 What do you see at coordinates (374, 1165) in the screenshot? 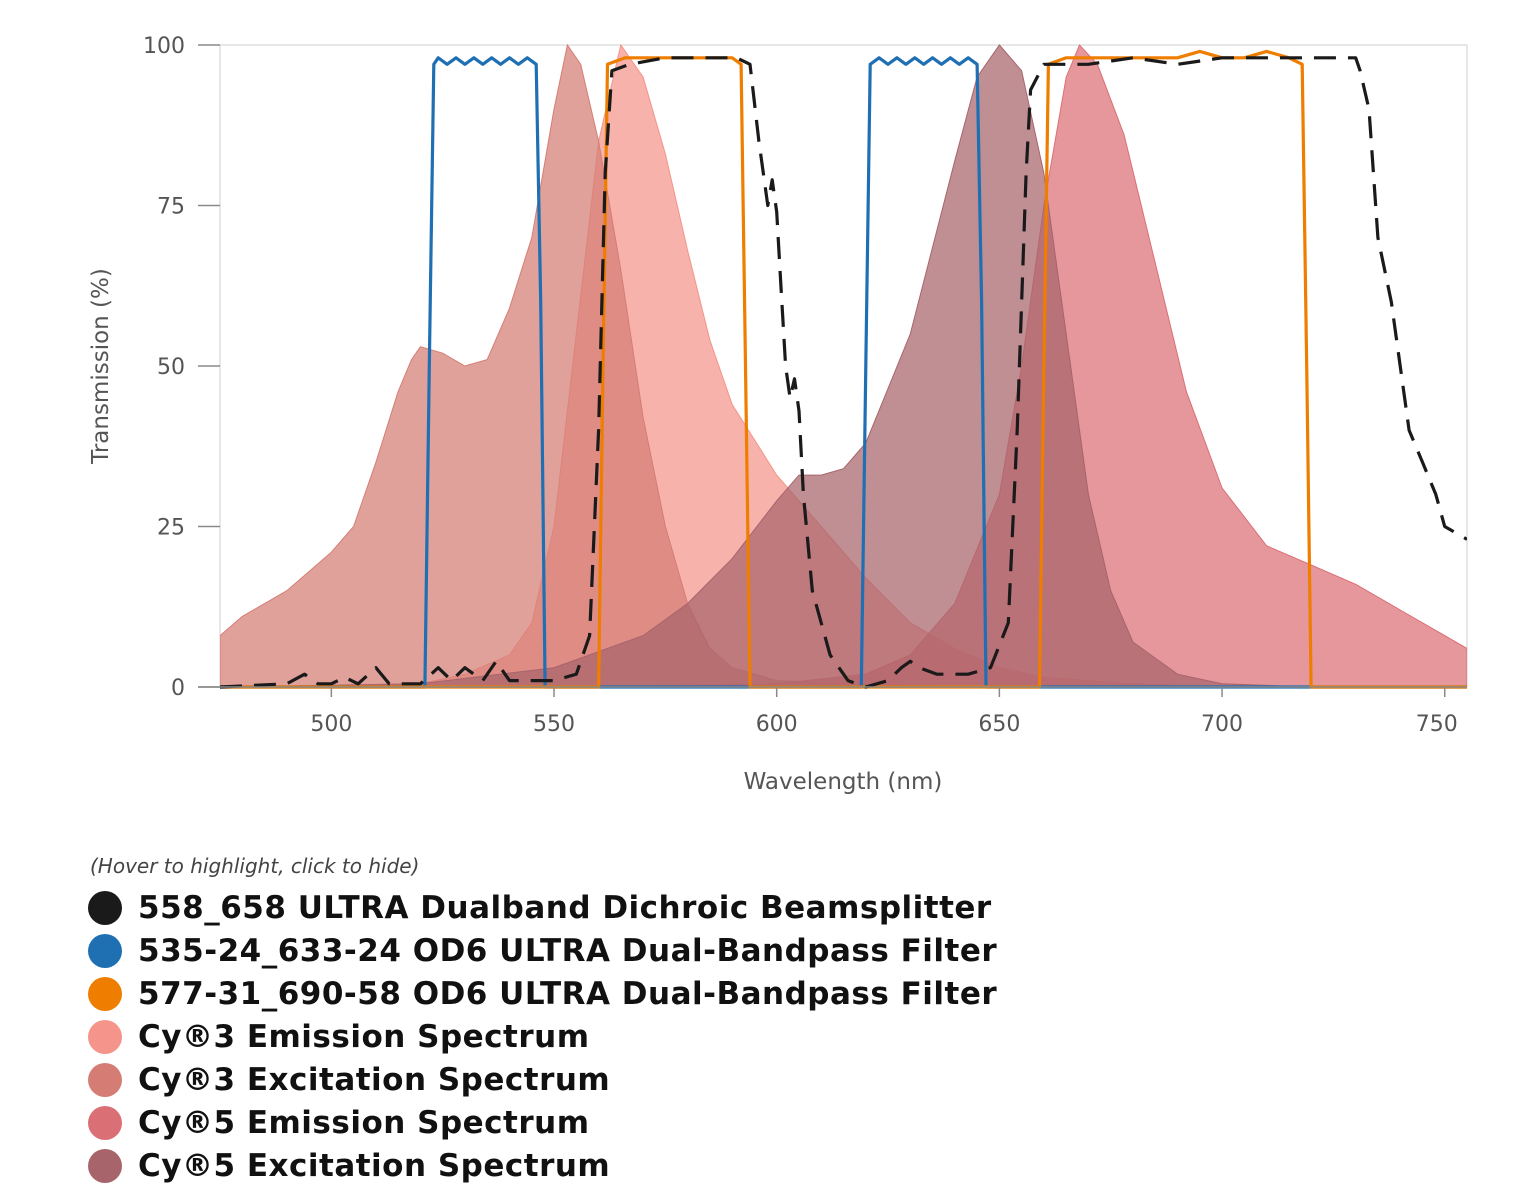
I see `legend-label: Cy®5 Excitation Spectrum` at bounding box center [374, 1165].